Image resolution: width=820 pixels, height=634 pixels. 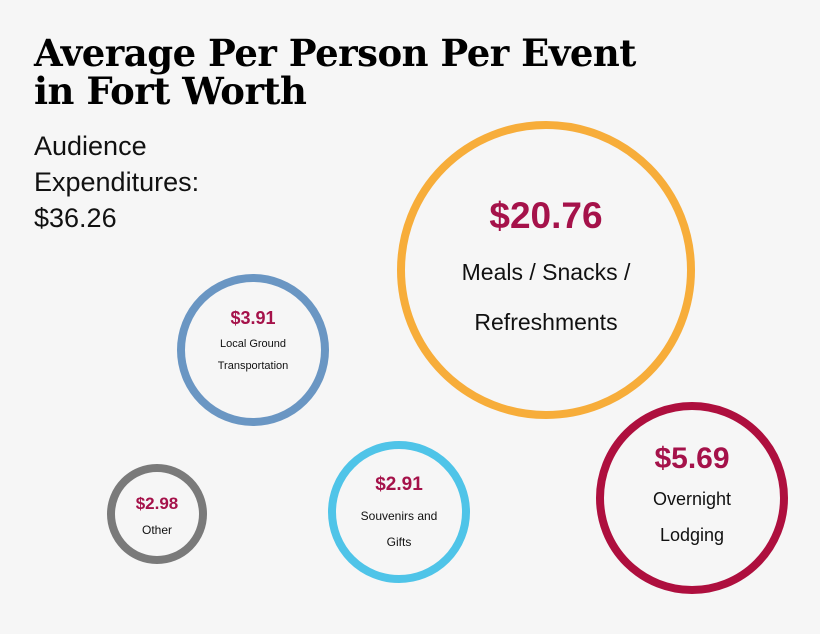 What do you see at coordinates (399, 484) in the screenshot?
I see `bubble-value-label: $2.91` at bounding box center [399, 484].